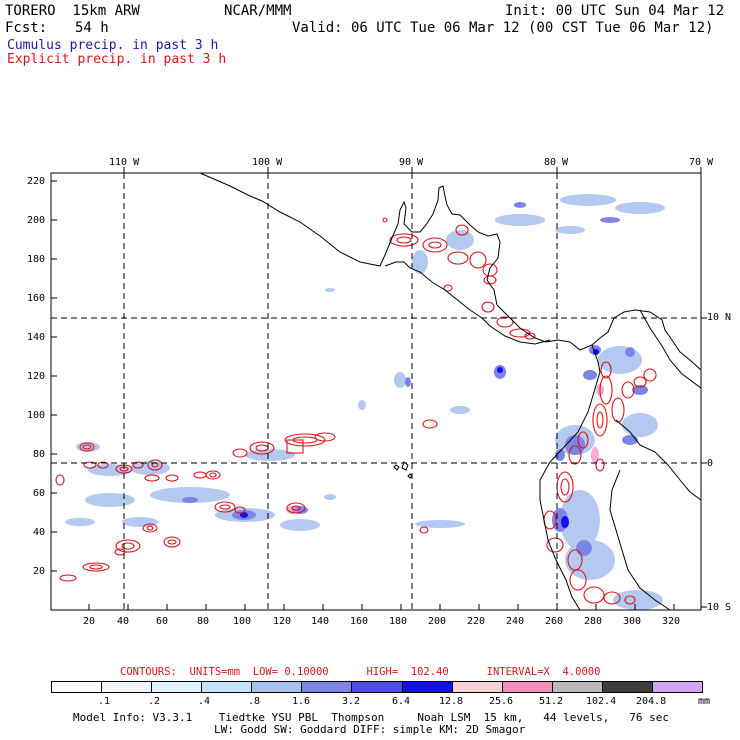 The height and width of the screenshot is (740, 740). I want to click on x-tick-label: 200, so click(437, 621).